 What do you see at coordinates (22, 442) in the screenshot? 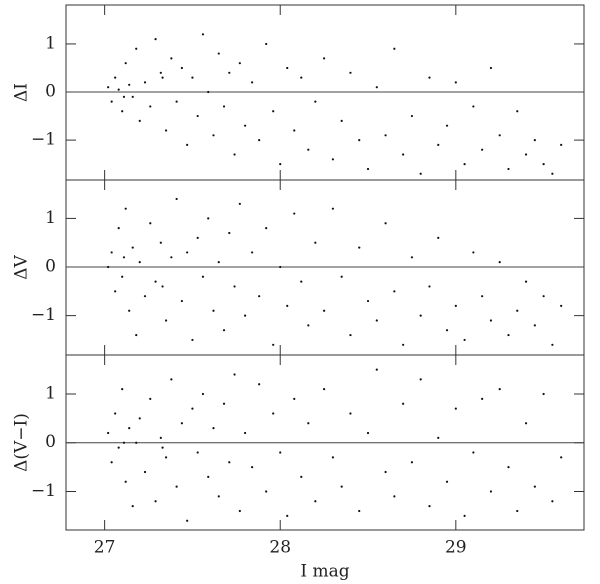
I see `y-axis-label: Δ(V−I)` at bounding box center [22, 442].